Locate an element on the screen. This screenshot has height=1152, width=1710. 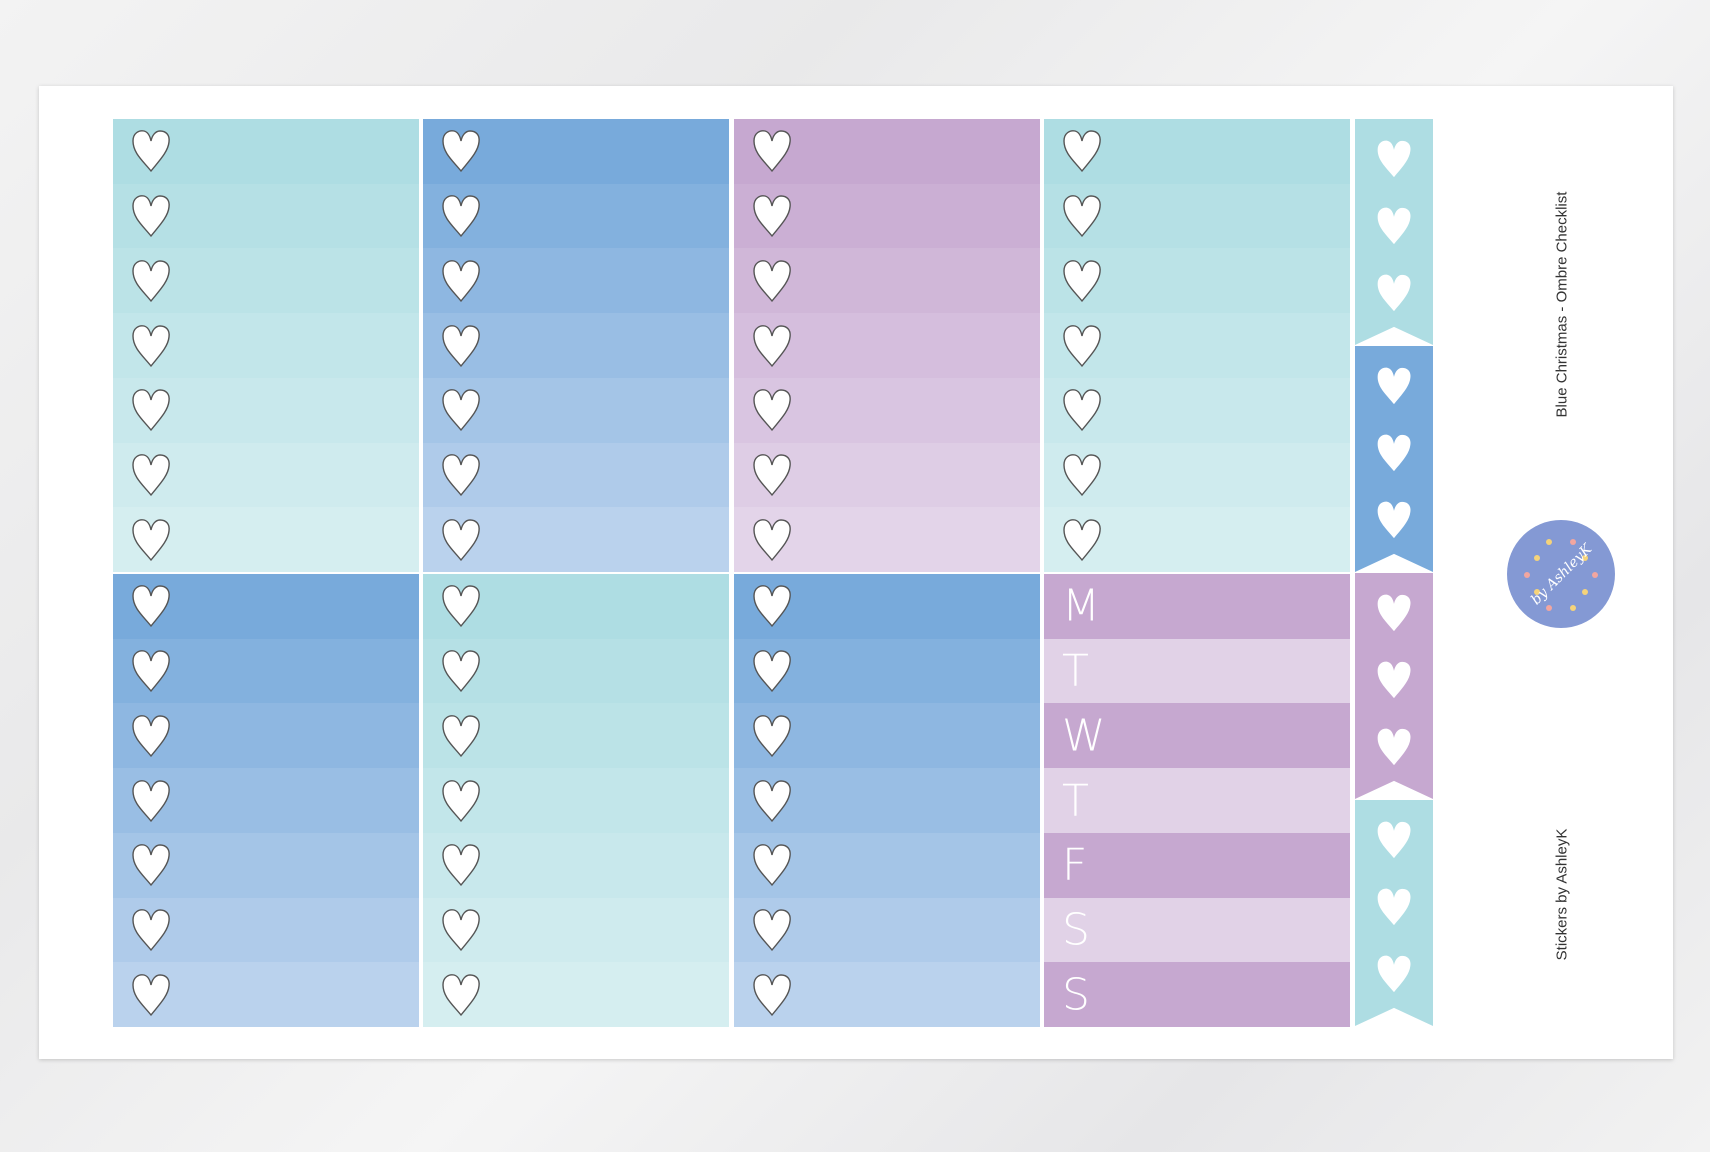
checklist-row: S is located at coordinates (1197, 930).